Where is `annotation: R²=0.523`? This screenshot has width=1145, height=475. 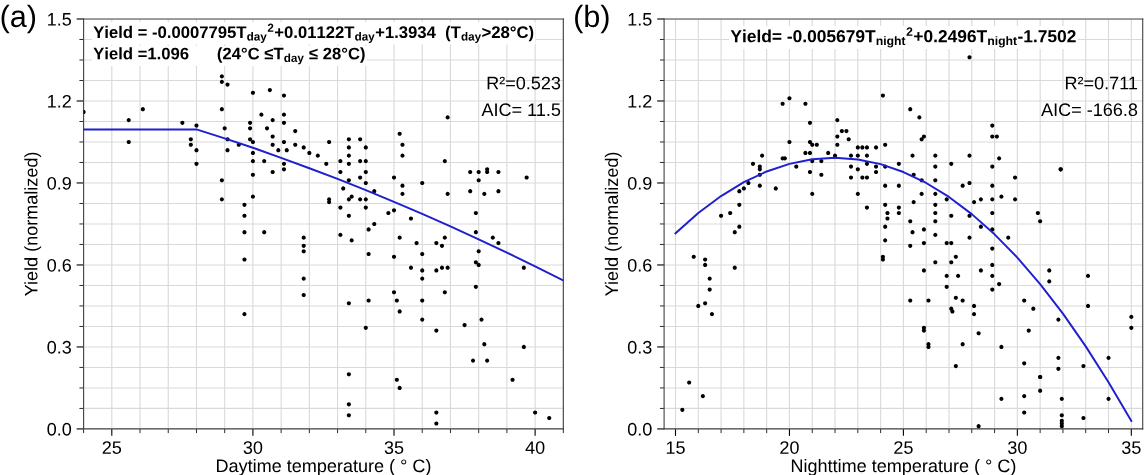 annotation: R²=0.523 is located at coordinates (524, 83).